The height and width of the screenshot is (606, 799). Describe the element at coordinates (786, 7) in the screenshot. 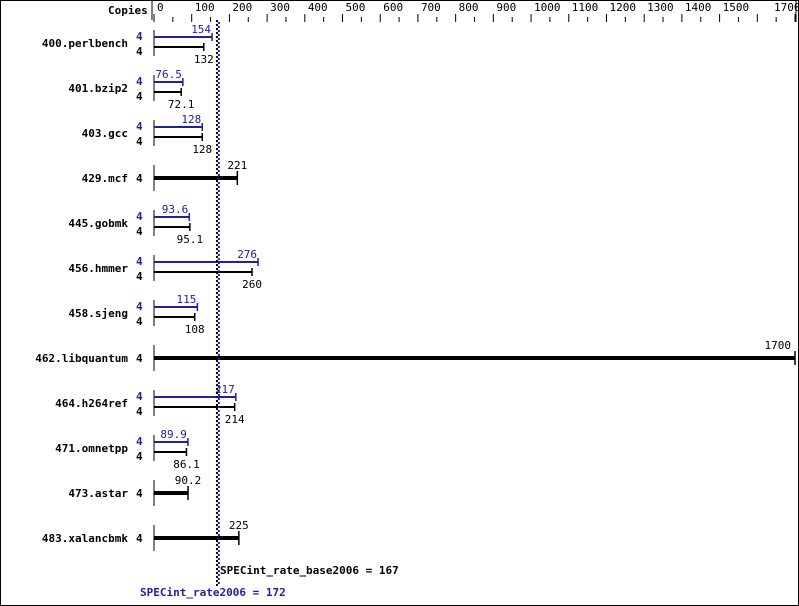

I see `tick-label: 1700` at that location.